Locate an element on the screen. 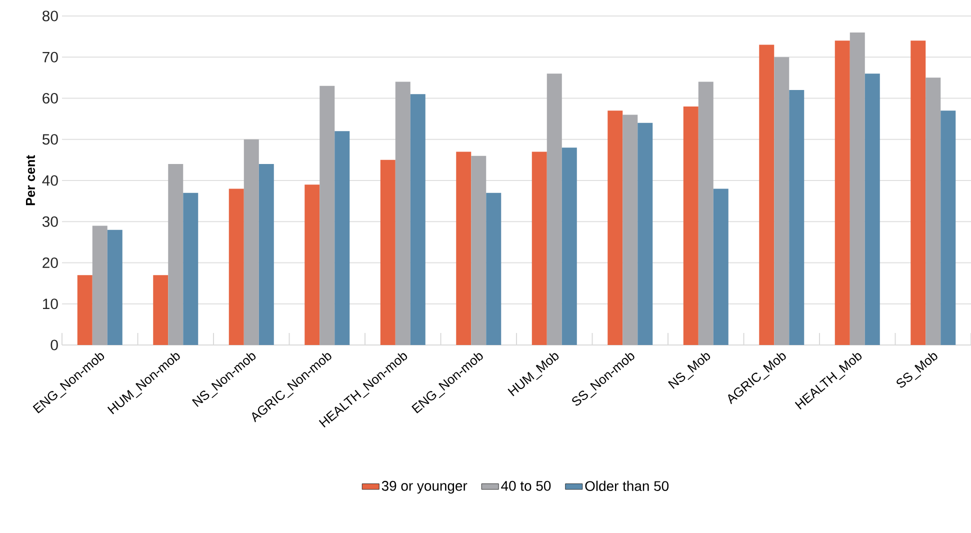 The height and width of the screenshot is (533, 971). y-tick-label: 50 is located at coordinates (50, 139).